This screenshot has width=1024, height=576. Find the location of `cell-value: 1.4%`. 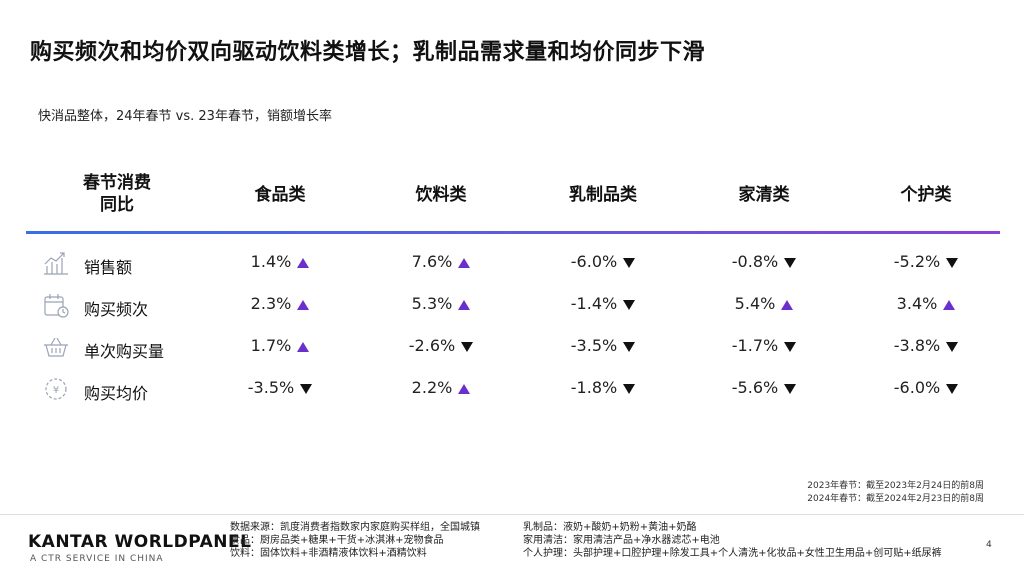

cell-value: 1.4% is located at coordinates (271, 261).